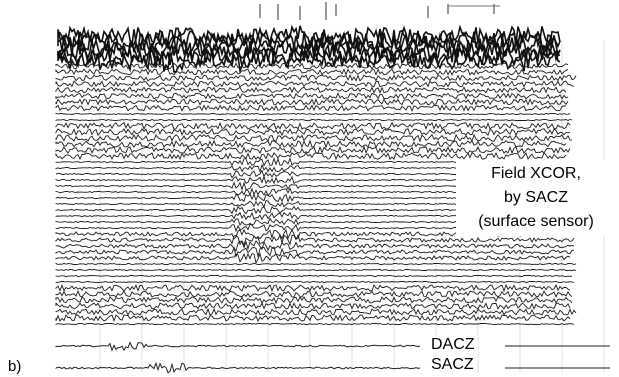 The height and width of the screenshot is (377, 619). I want to click on annotation-line-3: (surface sensor), so click(536, 221).